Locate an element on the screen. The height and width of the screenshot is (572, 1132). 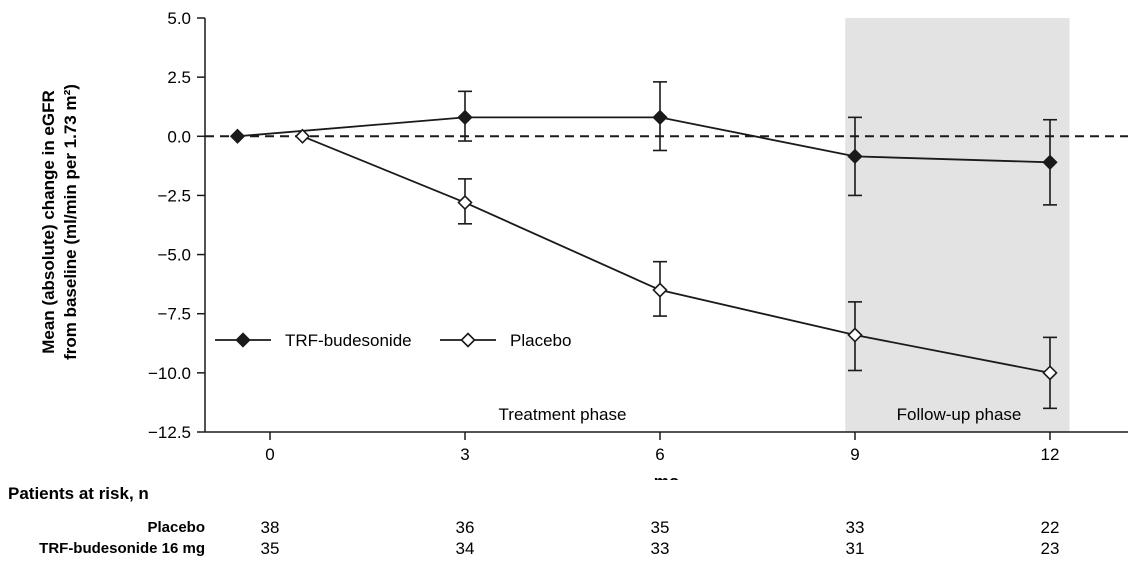
legend-item-trf-budesonide: TRF-budesonide is located at coordinates (313, 340).